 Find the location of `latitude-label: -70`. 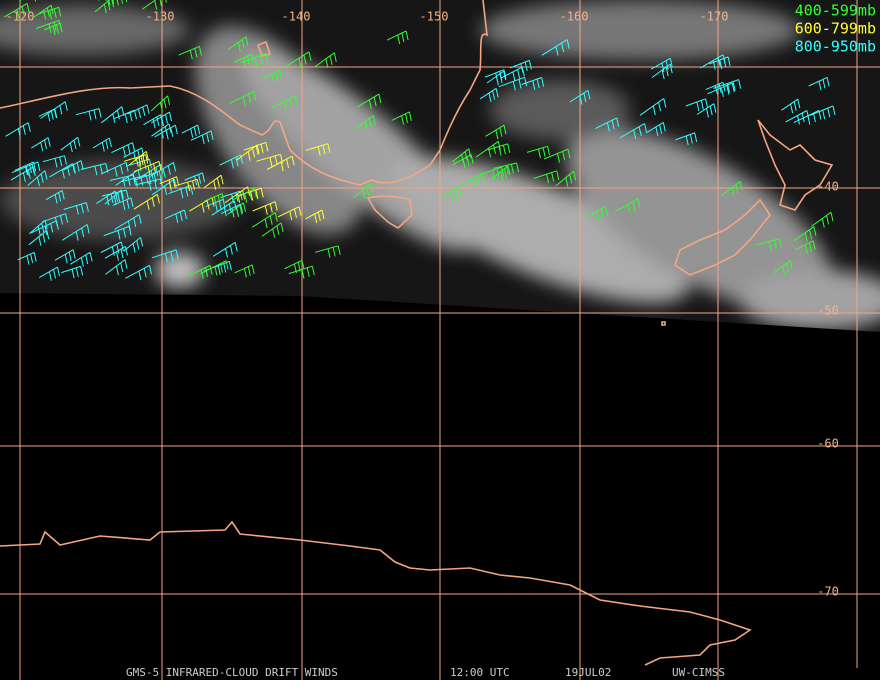

latitude-label: -70 is located at coordinates (828, 592).